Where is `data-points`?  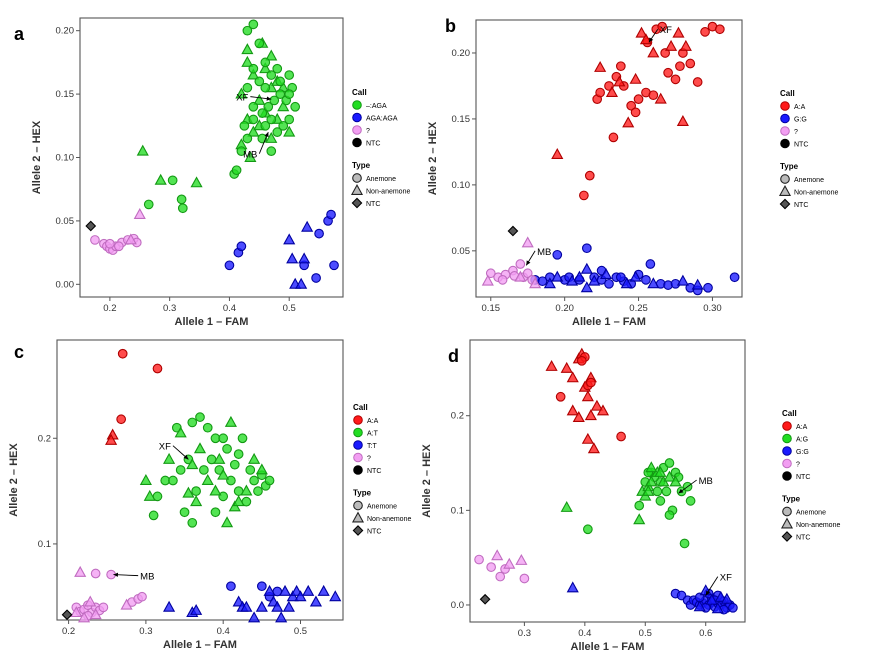 data-points is located at coordinates (212, 154).